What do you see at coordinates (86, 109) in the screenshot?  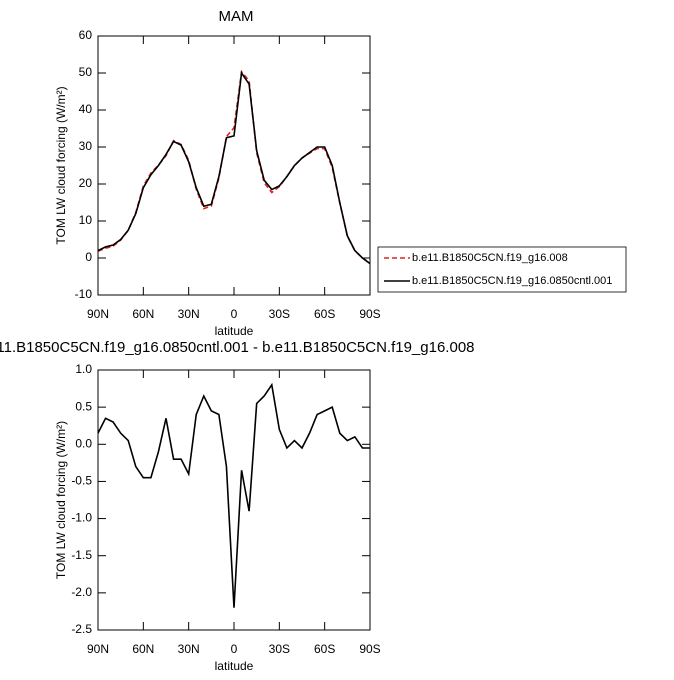 I see `y-tick-label: 40` at bounding box center [86, 109].